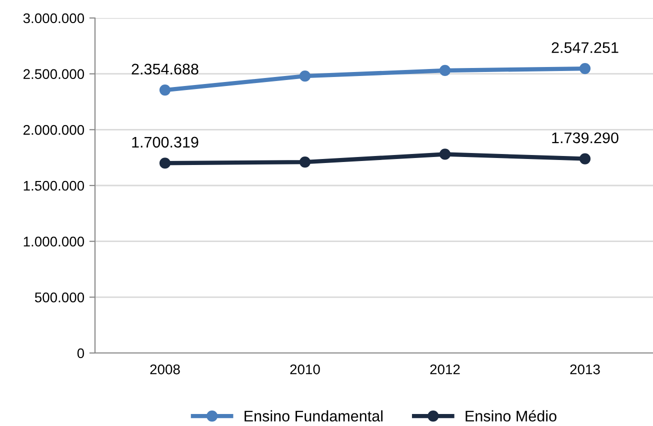  I want to click on y-tick-label: 500.000, so click(59, 297).